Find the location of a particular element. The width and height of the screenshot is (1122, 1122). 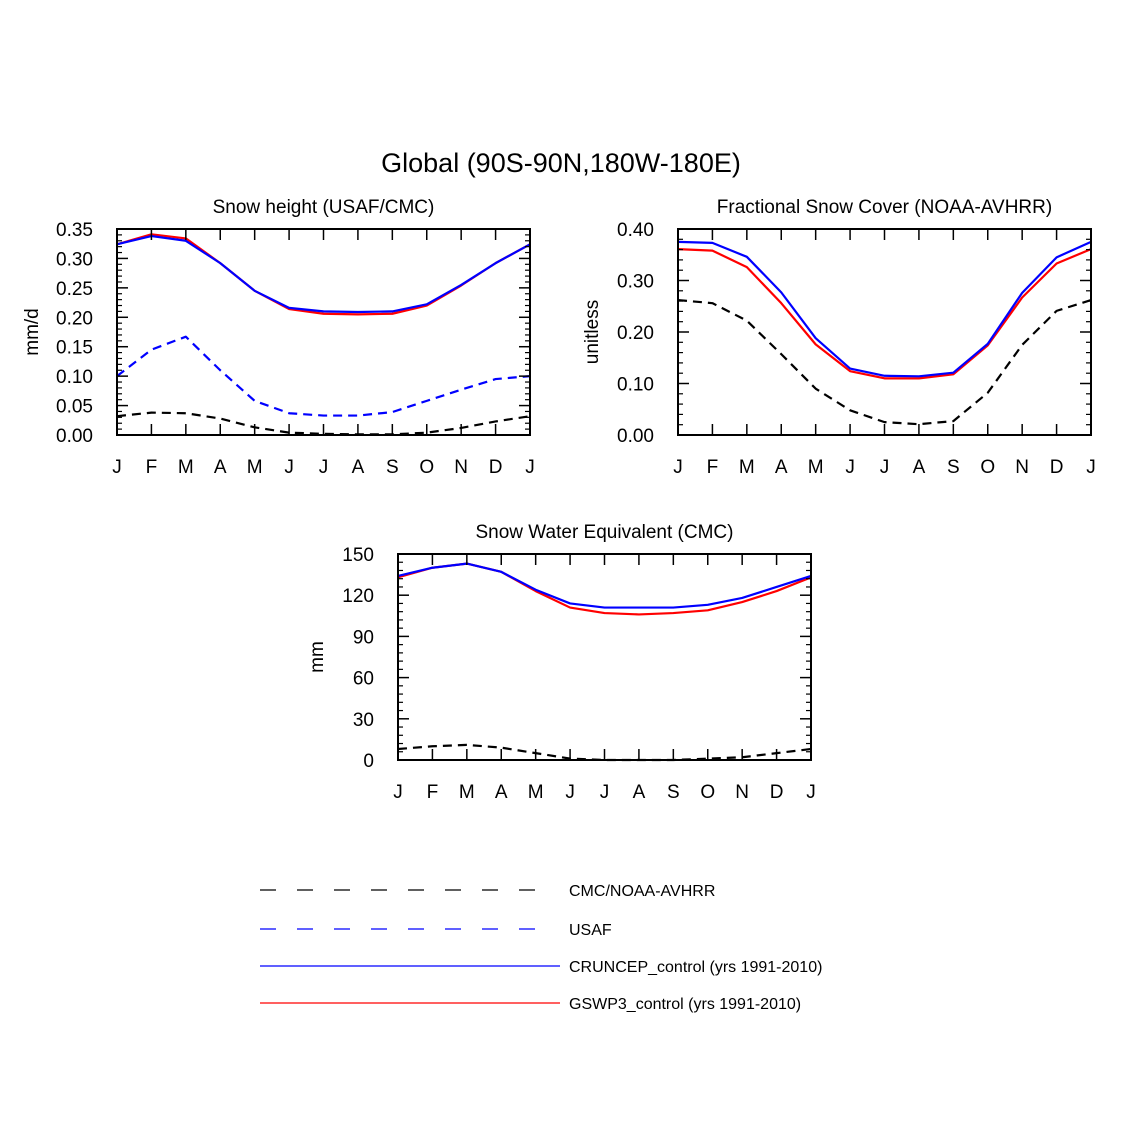

y-tick-label: 0.05 is located at coordinates (74, 407).